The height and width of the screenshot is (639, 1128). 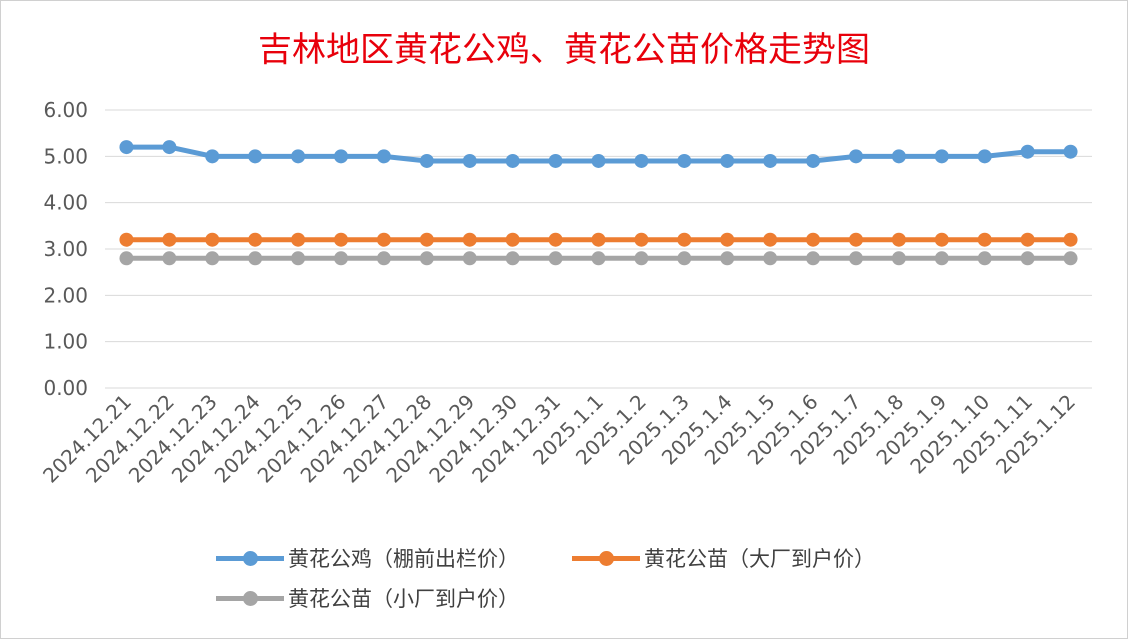 I want to click on y-tick-label: 0.00, so click(x=65, y=388).